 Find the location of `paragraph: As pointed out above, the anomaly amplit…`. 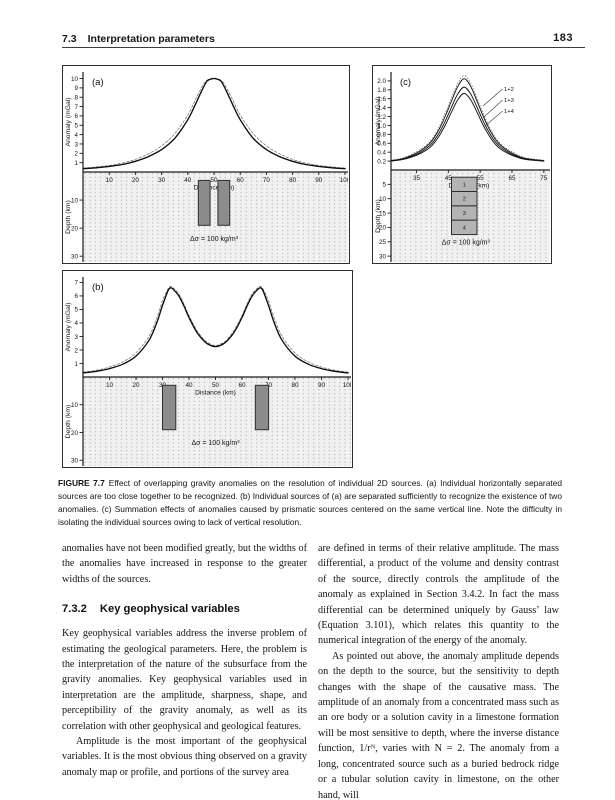

paragraph: As pointed out above, the anomaly amplit… is located at coordinates (438, 725).